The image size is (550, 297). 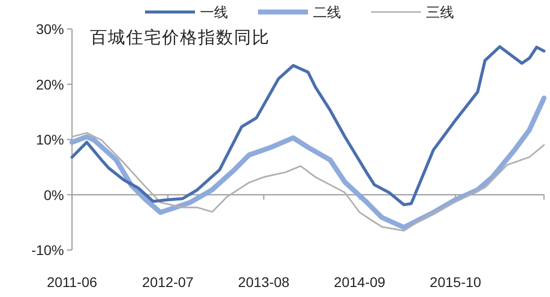 I want to click on y-tick-label: -10%, so click(x=47, y=250).